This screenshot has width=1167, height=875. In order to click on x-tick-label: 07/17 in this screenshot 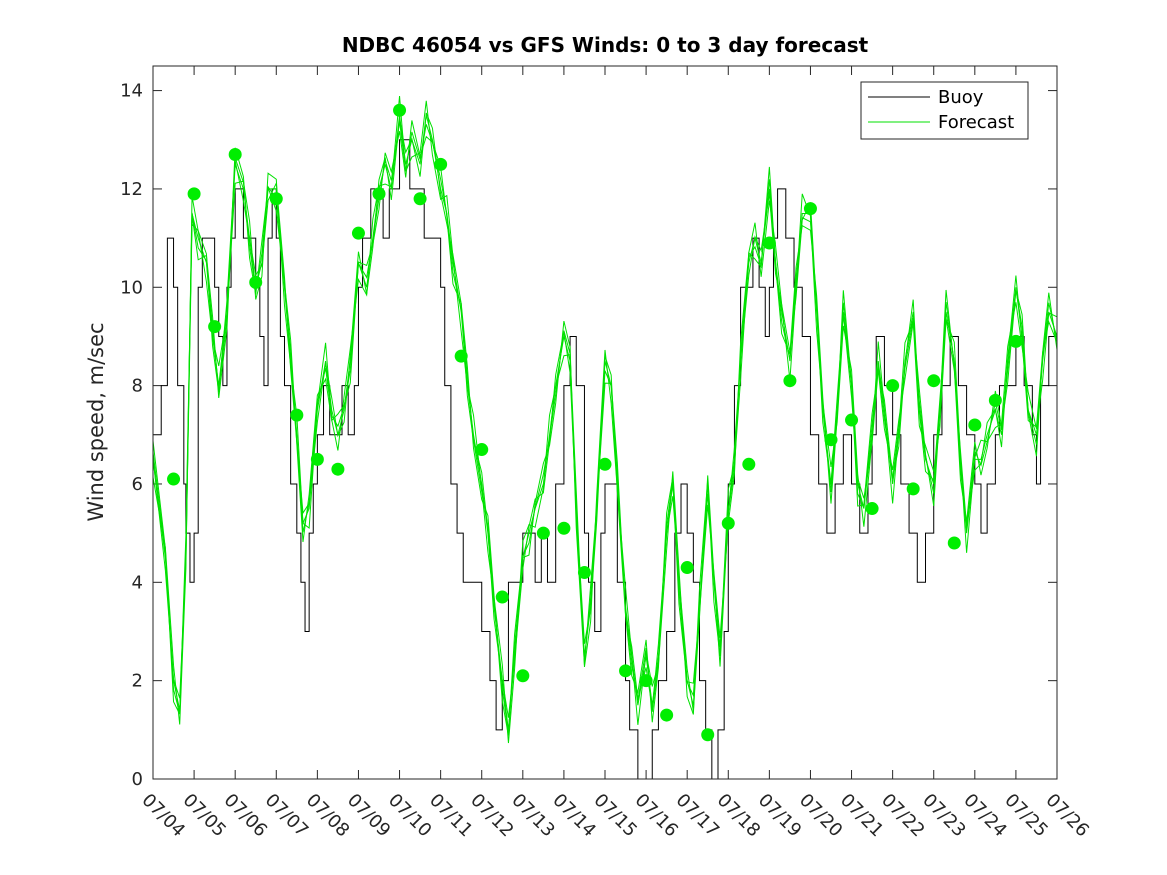, I will do `click(698, 816)`.